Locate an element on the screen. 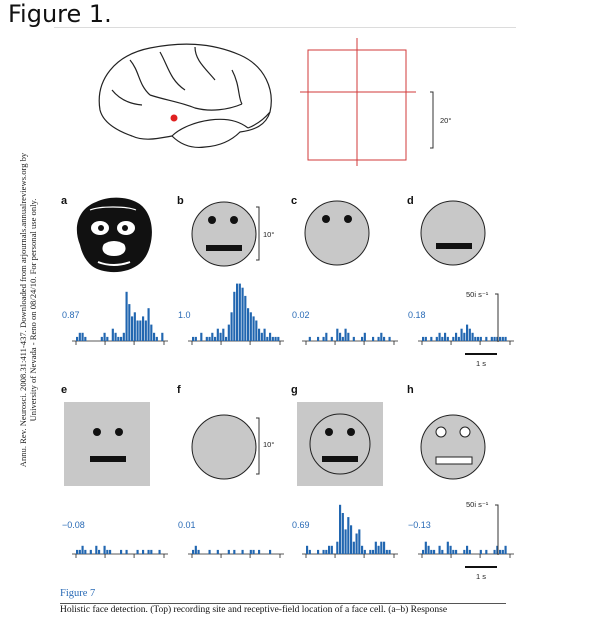 This screenshot has height=622, width=614. panel-g: g 0.69 is located at coordinates (344, 471).